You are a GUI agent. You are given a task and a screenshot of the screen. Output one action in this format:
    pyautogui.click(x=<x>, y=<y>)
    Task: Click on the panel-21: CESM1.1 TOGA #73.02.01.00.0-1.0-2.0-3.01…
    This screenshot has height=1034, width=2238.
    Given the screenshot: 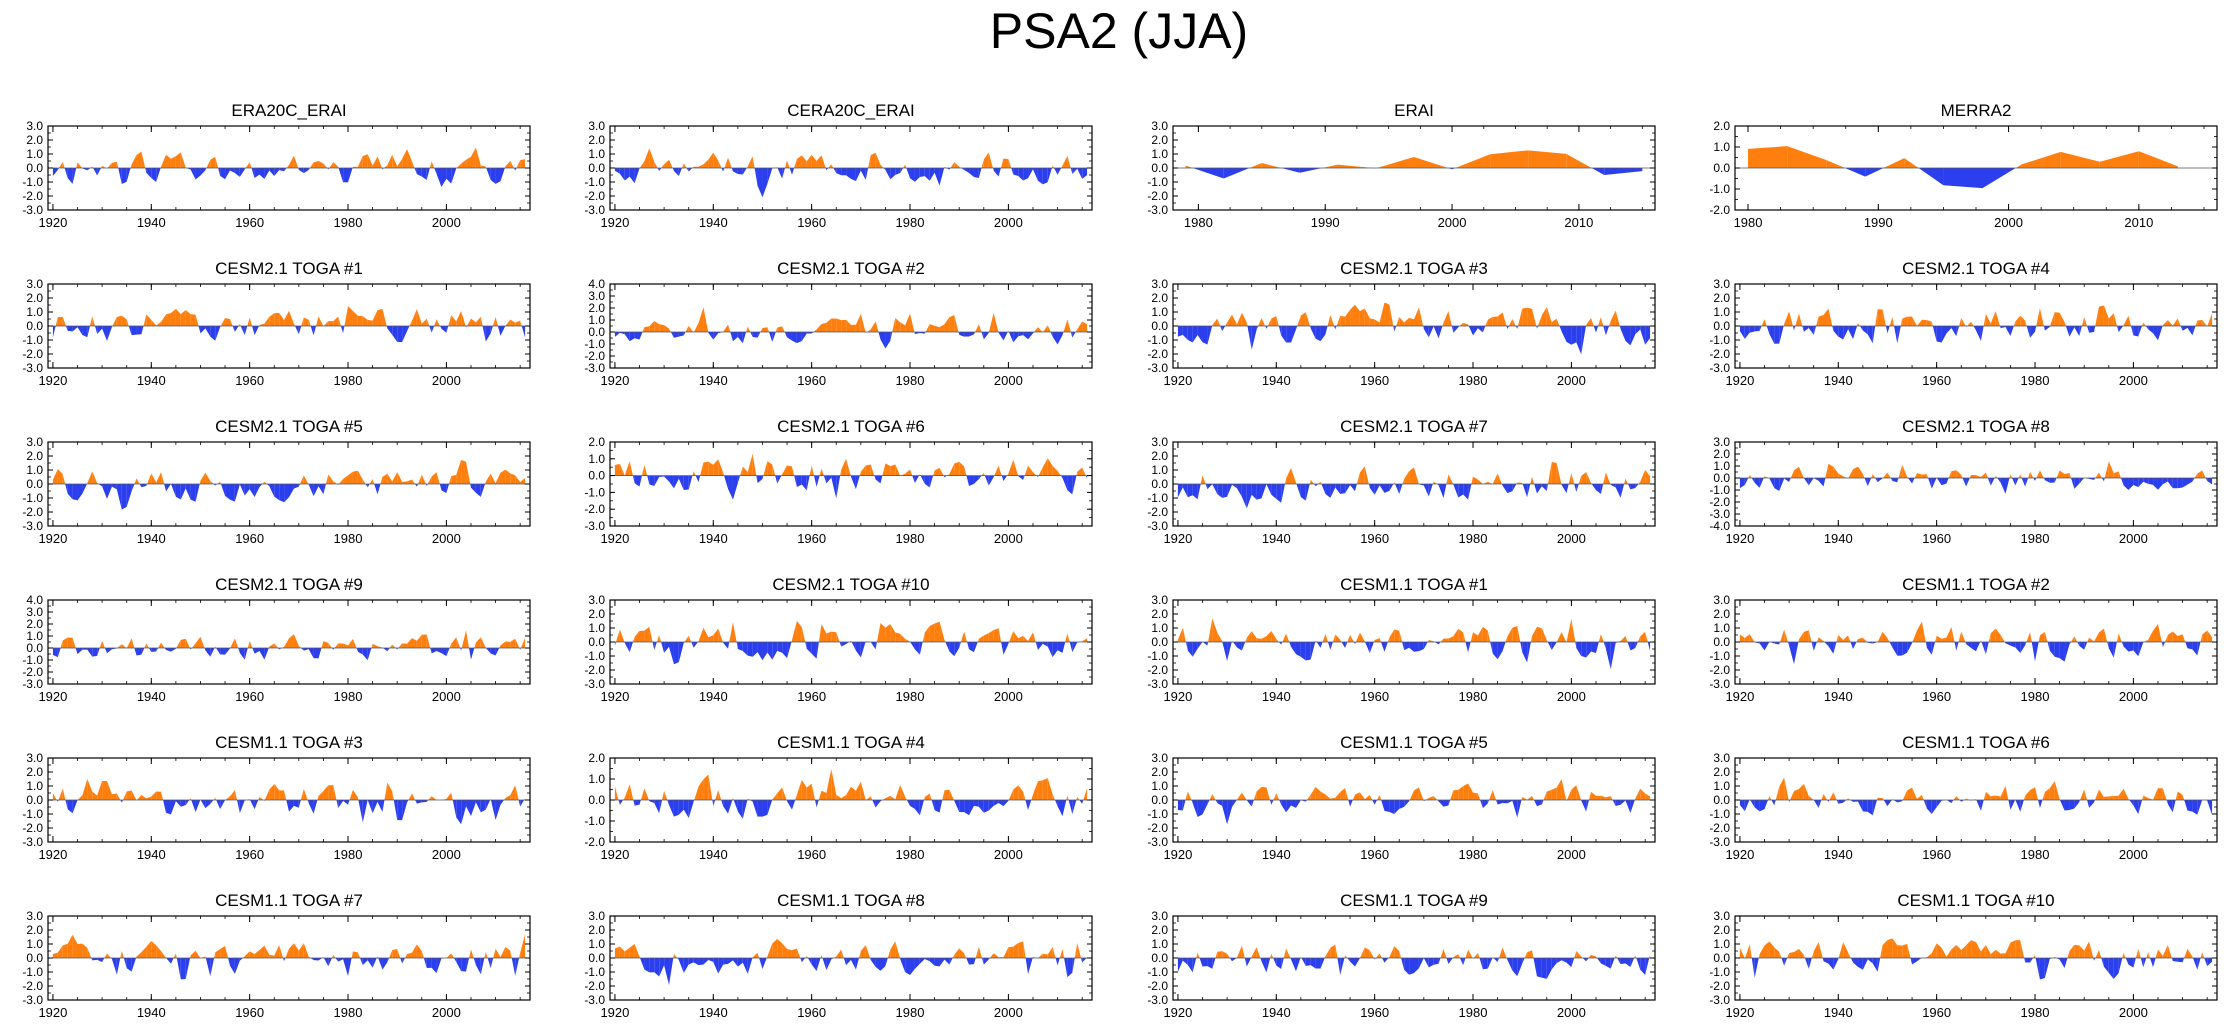 What is the action you would take?
    pyautogui.click(x=276, y=955)
    